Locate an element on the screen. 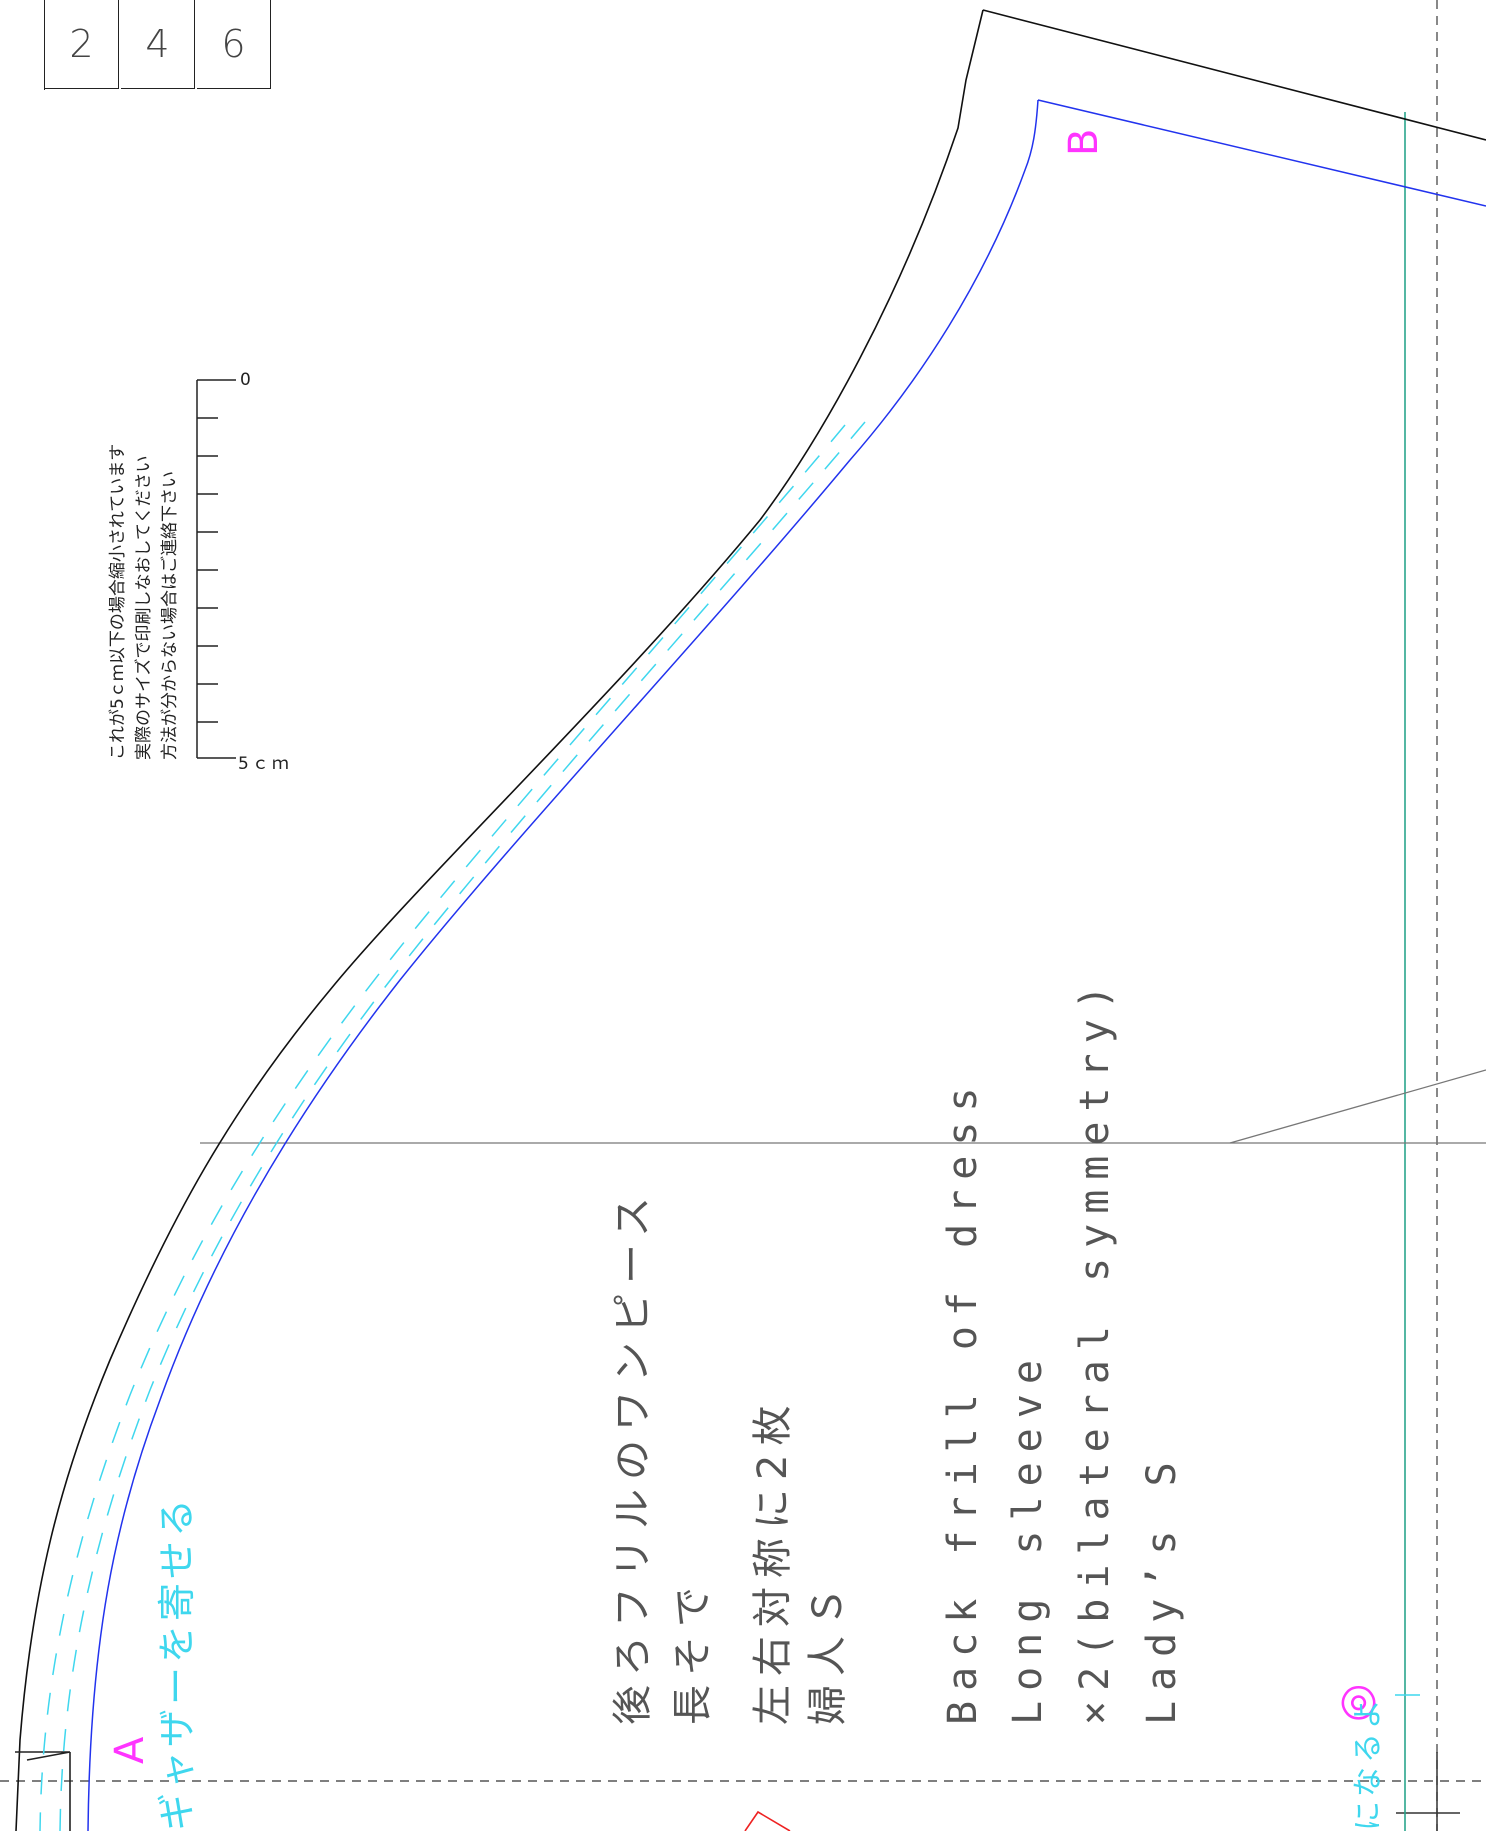 The height and width of the screenshot is (1831, 1486). notch-mark is located at coordinates (43, 1756).